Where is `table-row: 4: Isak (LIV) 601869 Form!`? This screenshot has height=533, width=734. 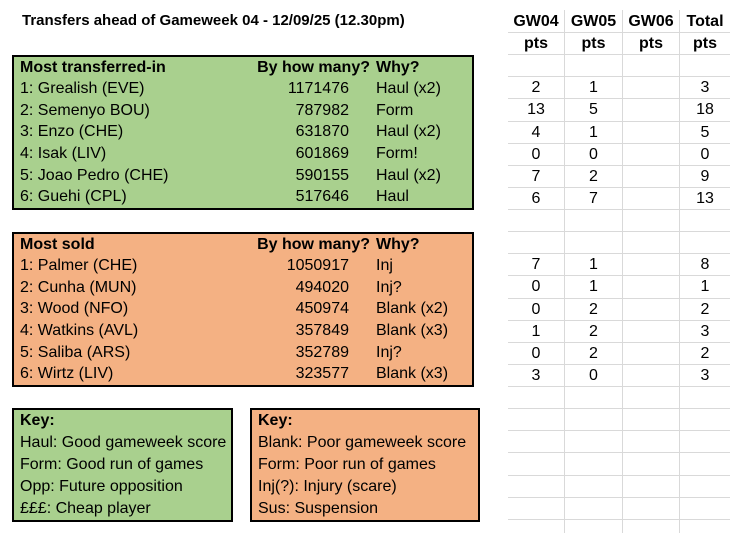 table-row: 4: Isak (LIV) 601869 Form! is located at coordinates (243, 154).